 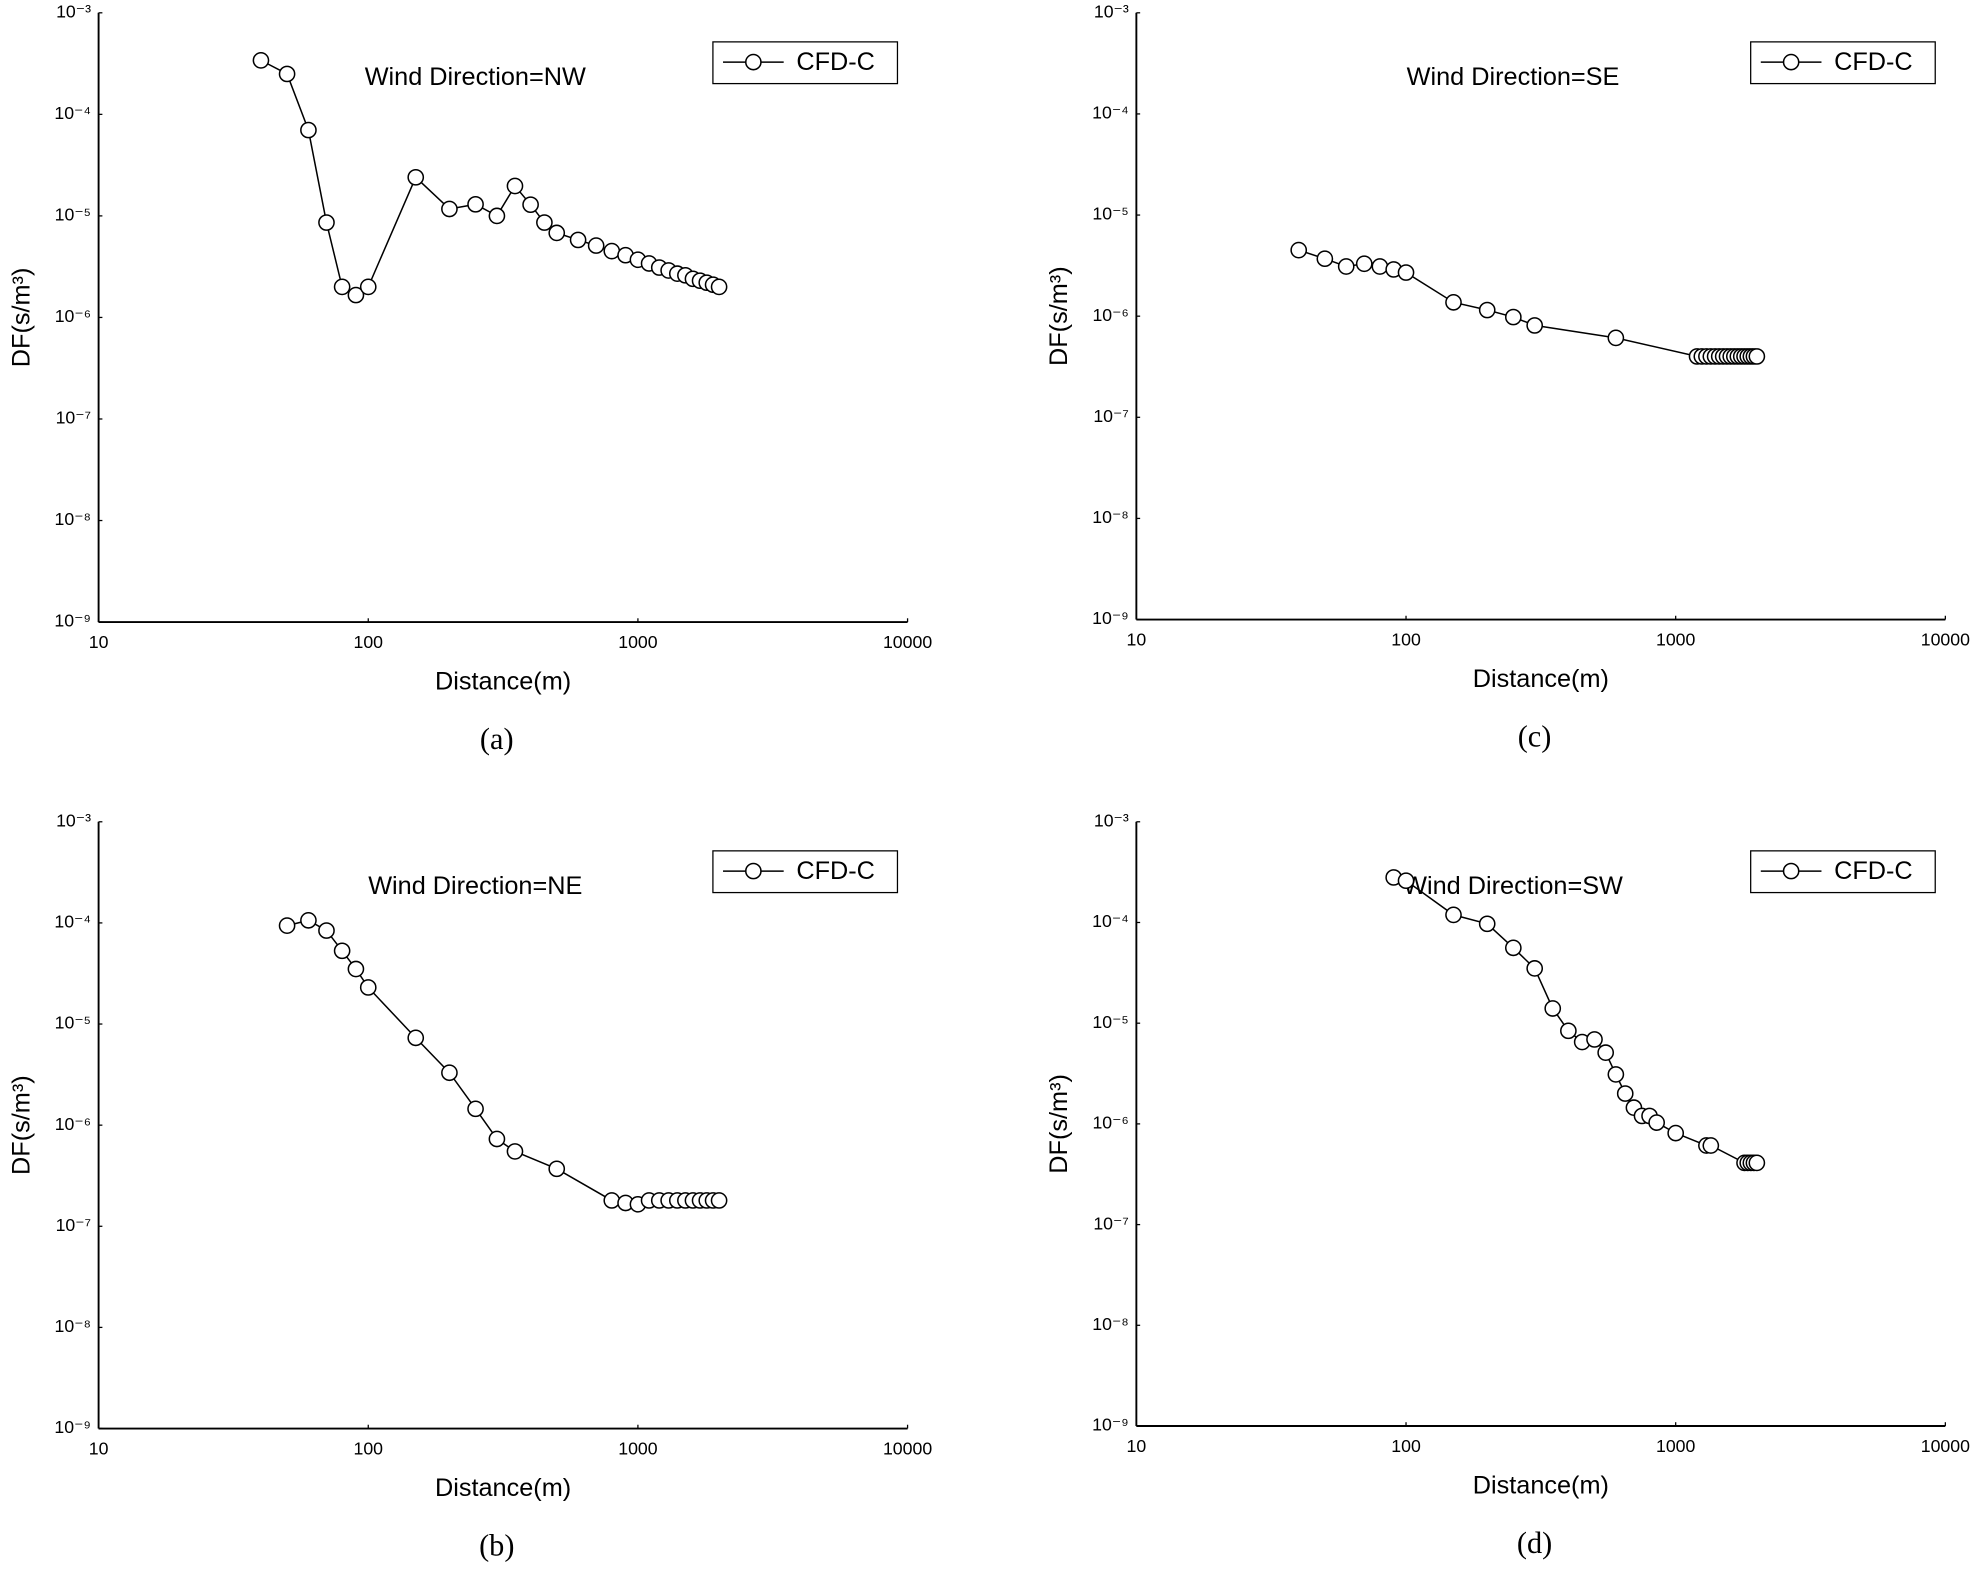 I want to click on x-tick-label: 10000, so click(x=907, y=1449).